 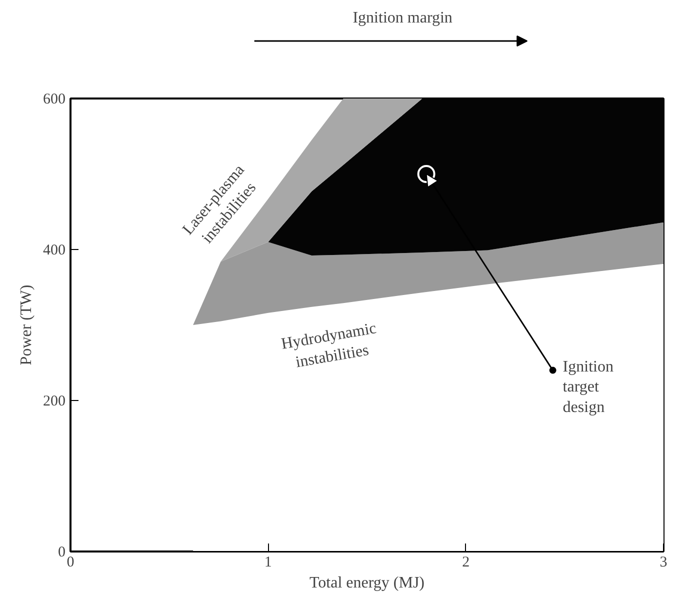 What do you see at coordinates (588, 387) in the screenshot?
I see `annotation: Ignition target design` at bounding box center [588, 387].